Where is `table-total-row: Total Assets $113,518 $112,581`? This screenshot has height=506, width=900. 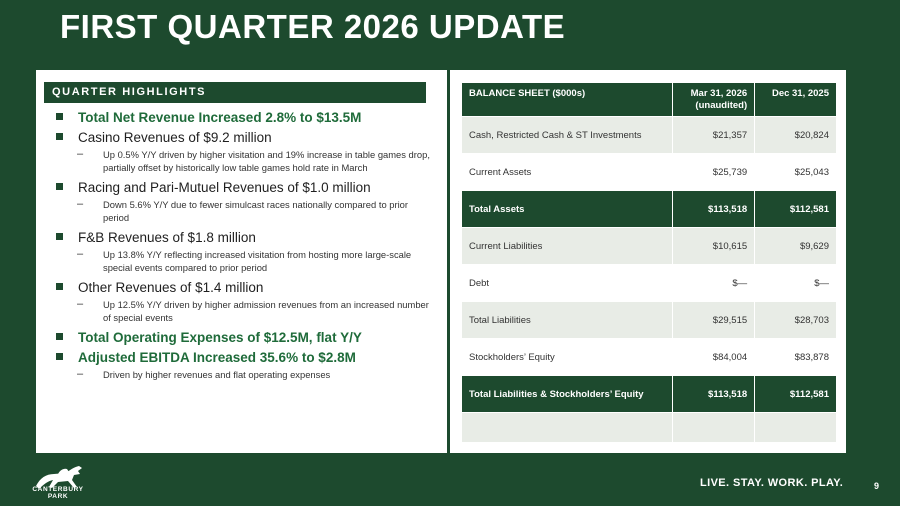
table-total-row: Total Assets $113,518 $112,581 is located at coordinates (648, 209).